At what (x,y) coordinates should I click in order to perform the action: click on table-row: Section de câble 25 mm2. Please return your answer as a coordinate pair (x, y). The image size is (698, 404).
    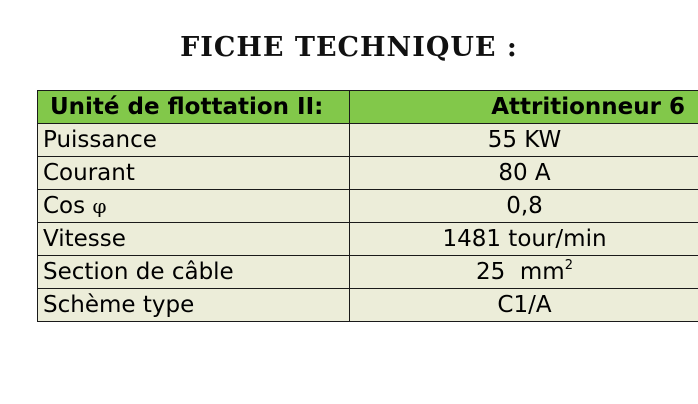
    Looking at the image, I should click on (367, 272).